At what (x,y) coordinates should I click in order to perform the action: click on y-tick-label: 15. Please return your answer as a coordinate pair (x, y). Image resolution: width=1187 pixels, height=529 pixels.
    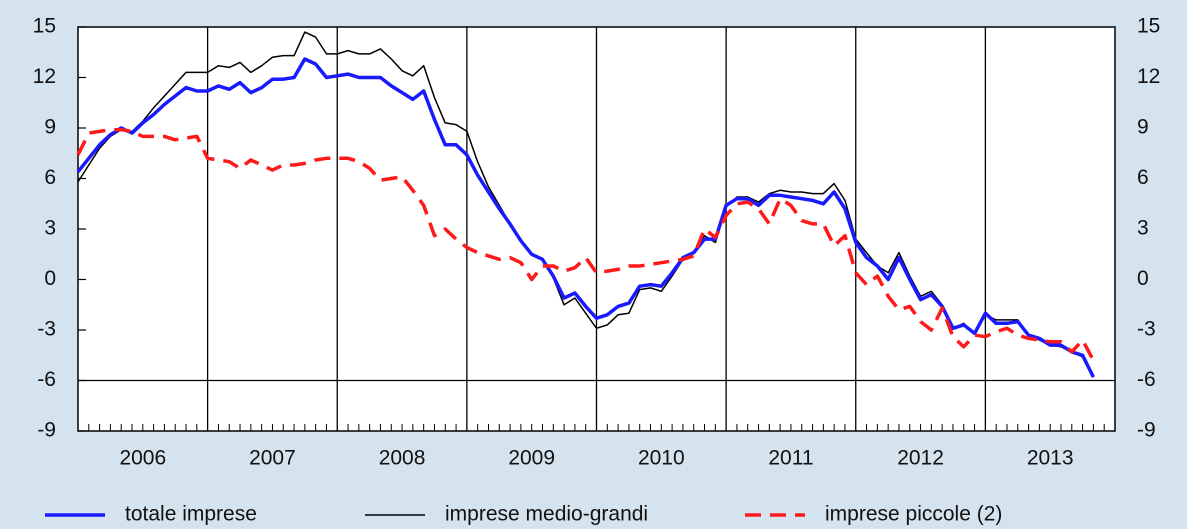
    Looking at the image, I should click on (44, 26).